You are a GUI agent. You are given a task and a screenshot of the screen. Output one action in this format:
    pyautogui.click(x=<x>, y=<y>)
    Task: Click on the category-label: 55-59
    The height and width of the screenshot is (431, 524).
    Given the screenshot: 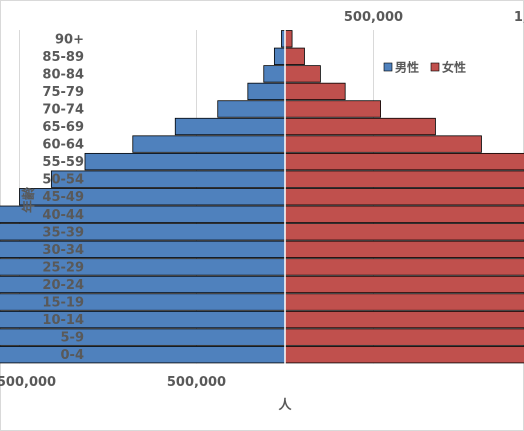 What is the action you would take?
    pyautogui.click(x=63, y=162)
    